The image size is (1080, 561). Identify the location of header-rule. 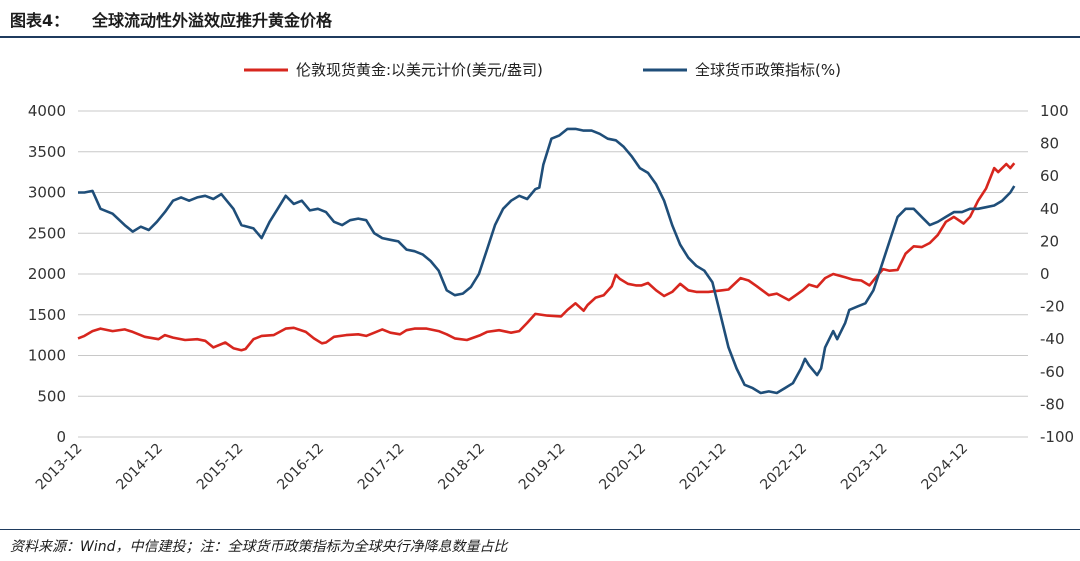
(540, 37).